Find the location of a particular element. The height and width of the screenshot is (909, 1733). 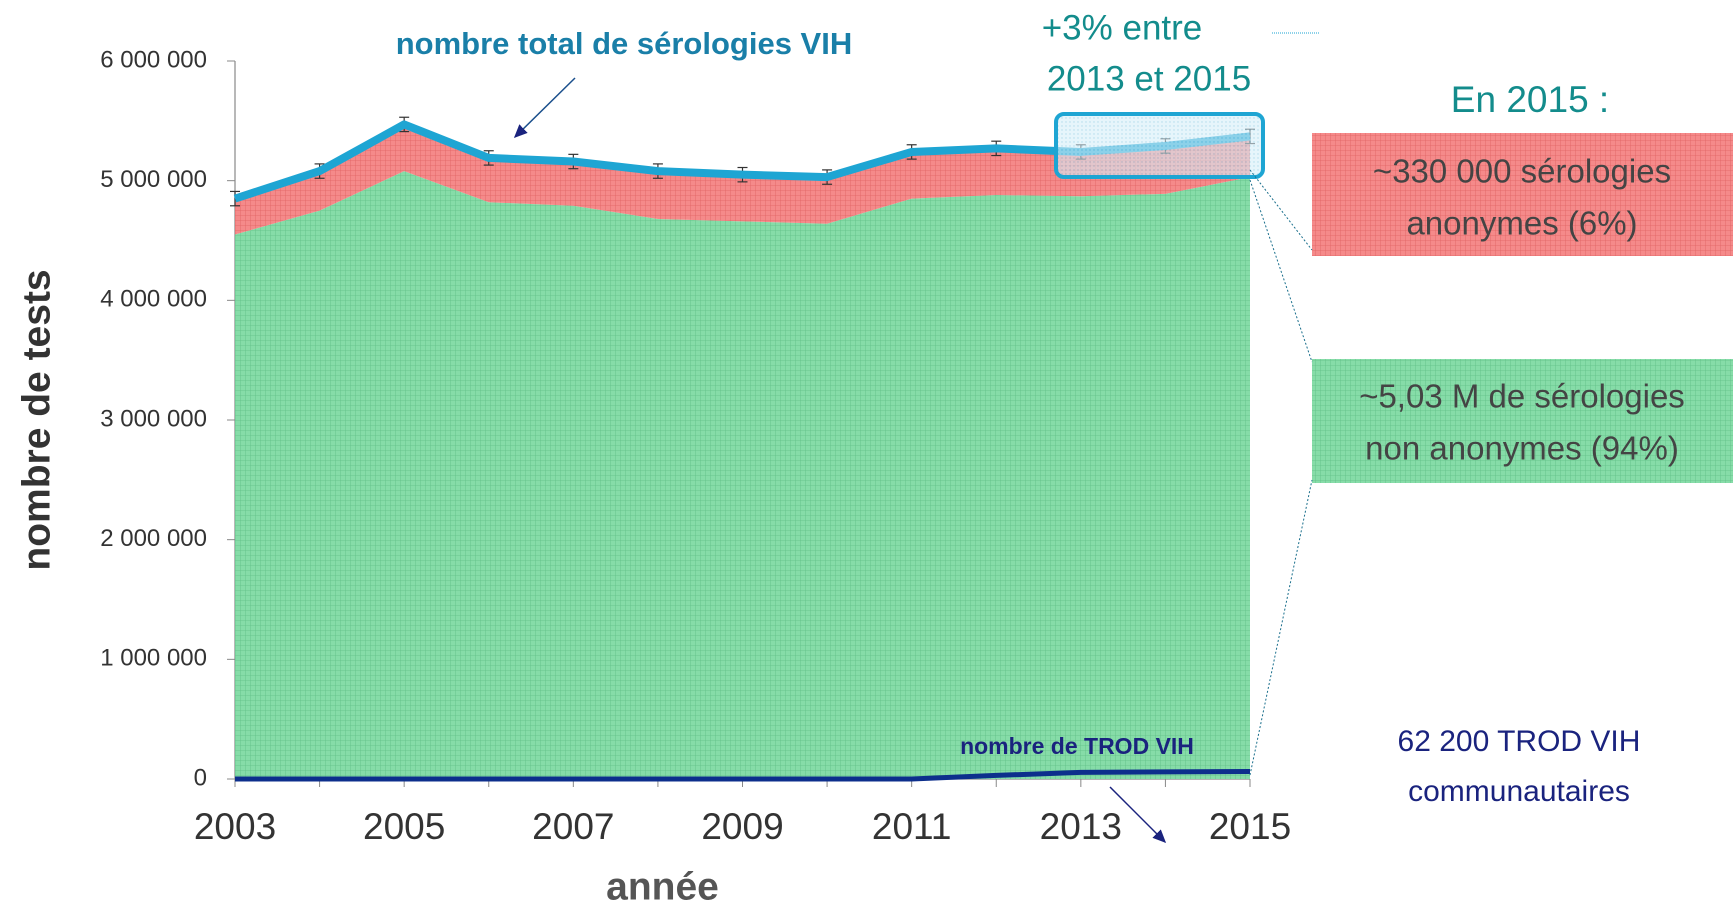

x-tick-label: 2015 is located at coordinates (1250, 826).